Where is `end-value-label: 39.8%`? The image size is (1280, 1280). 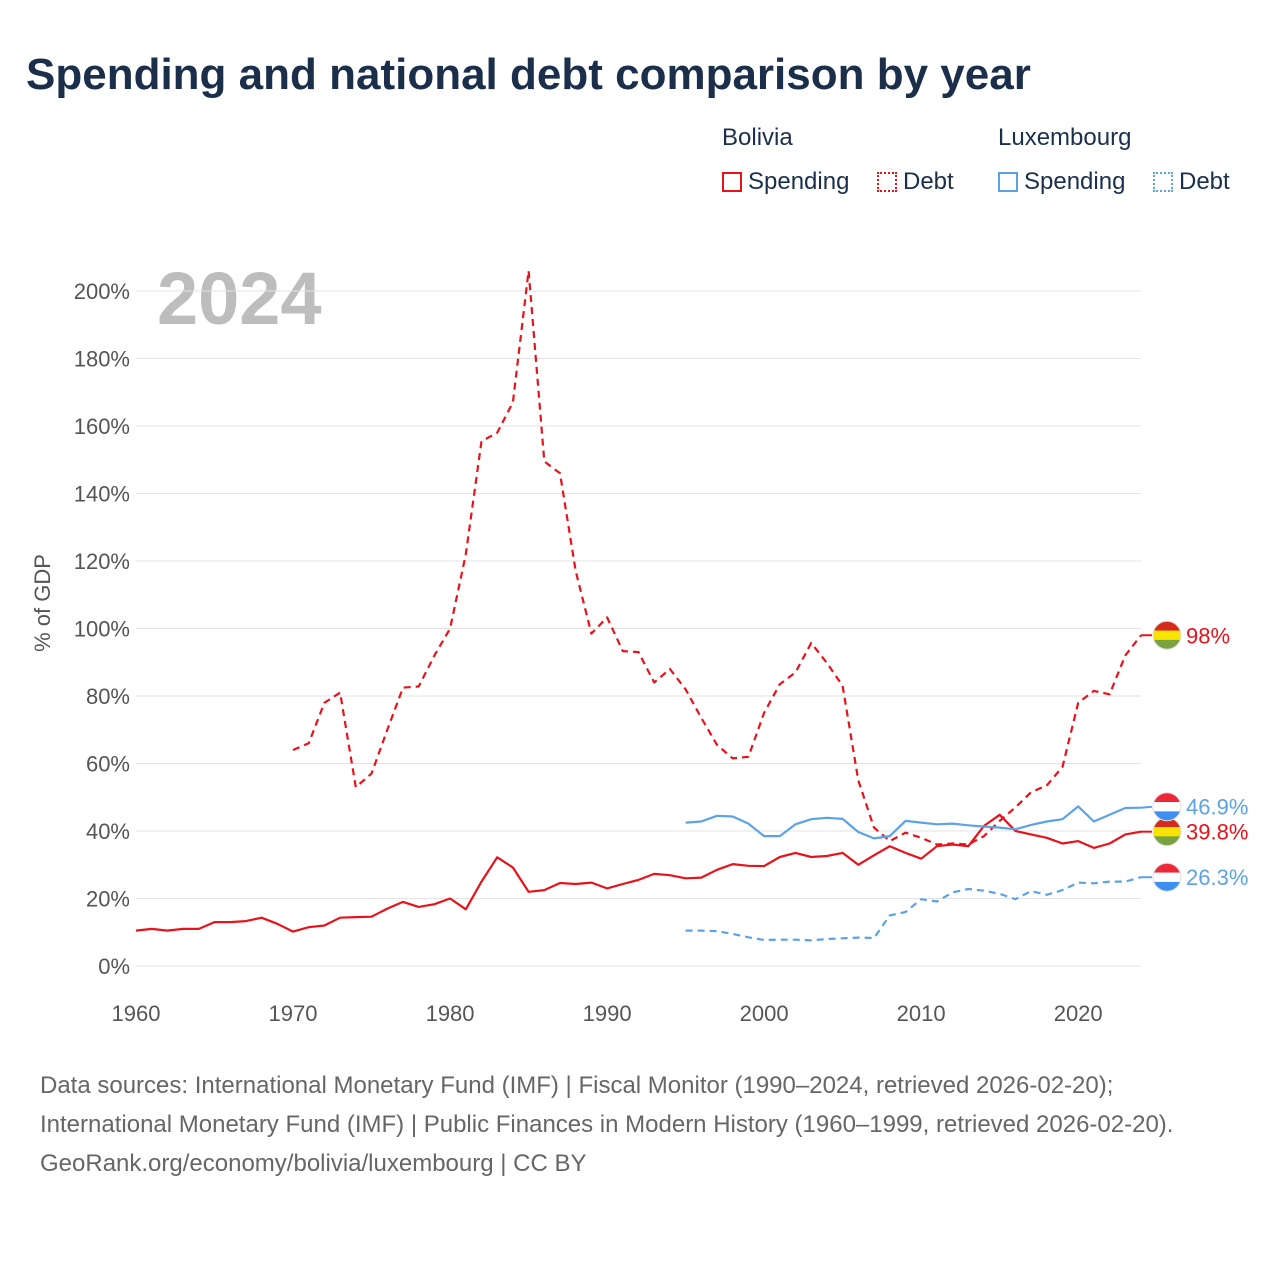
end-value-label: 39.8% is located at coordinates (1217, 832).